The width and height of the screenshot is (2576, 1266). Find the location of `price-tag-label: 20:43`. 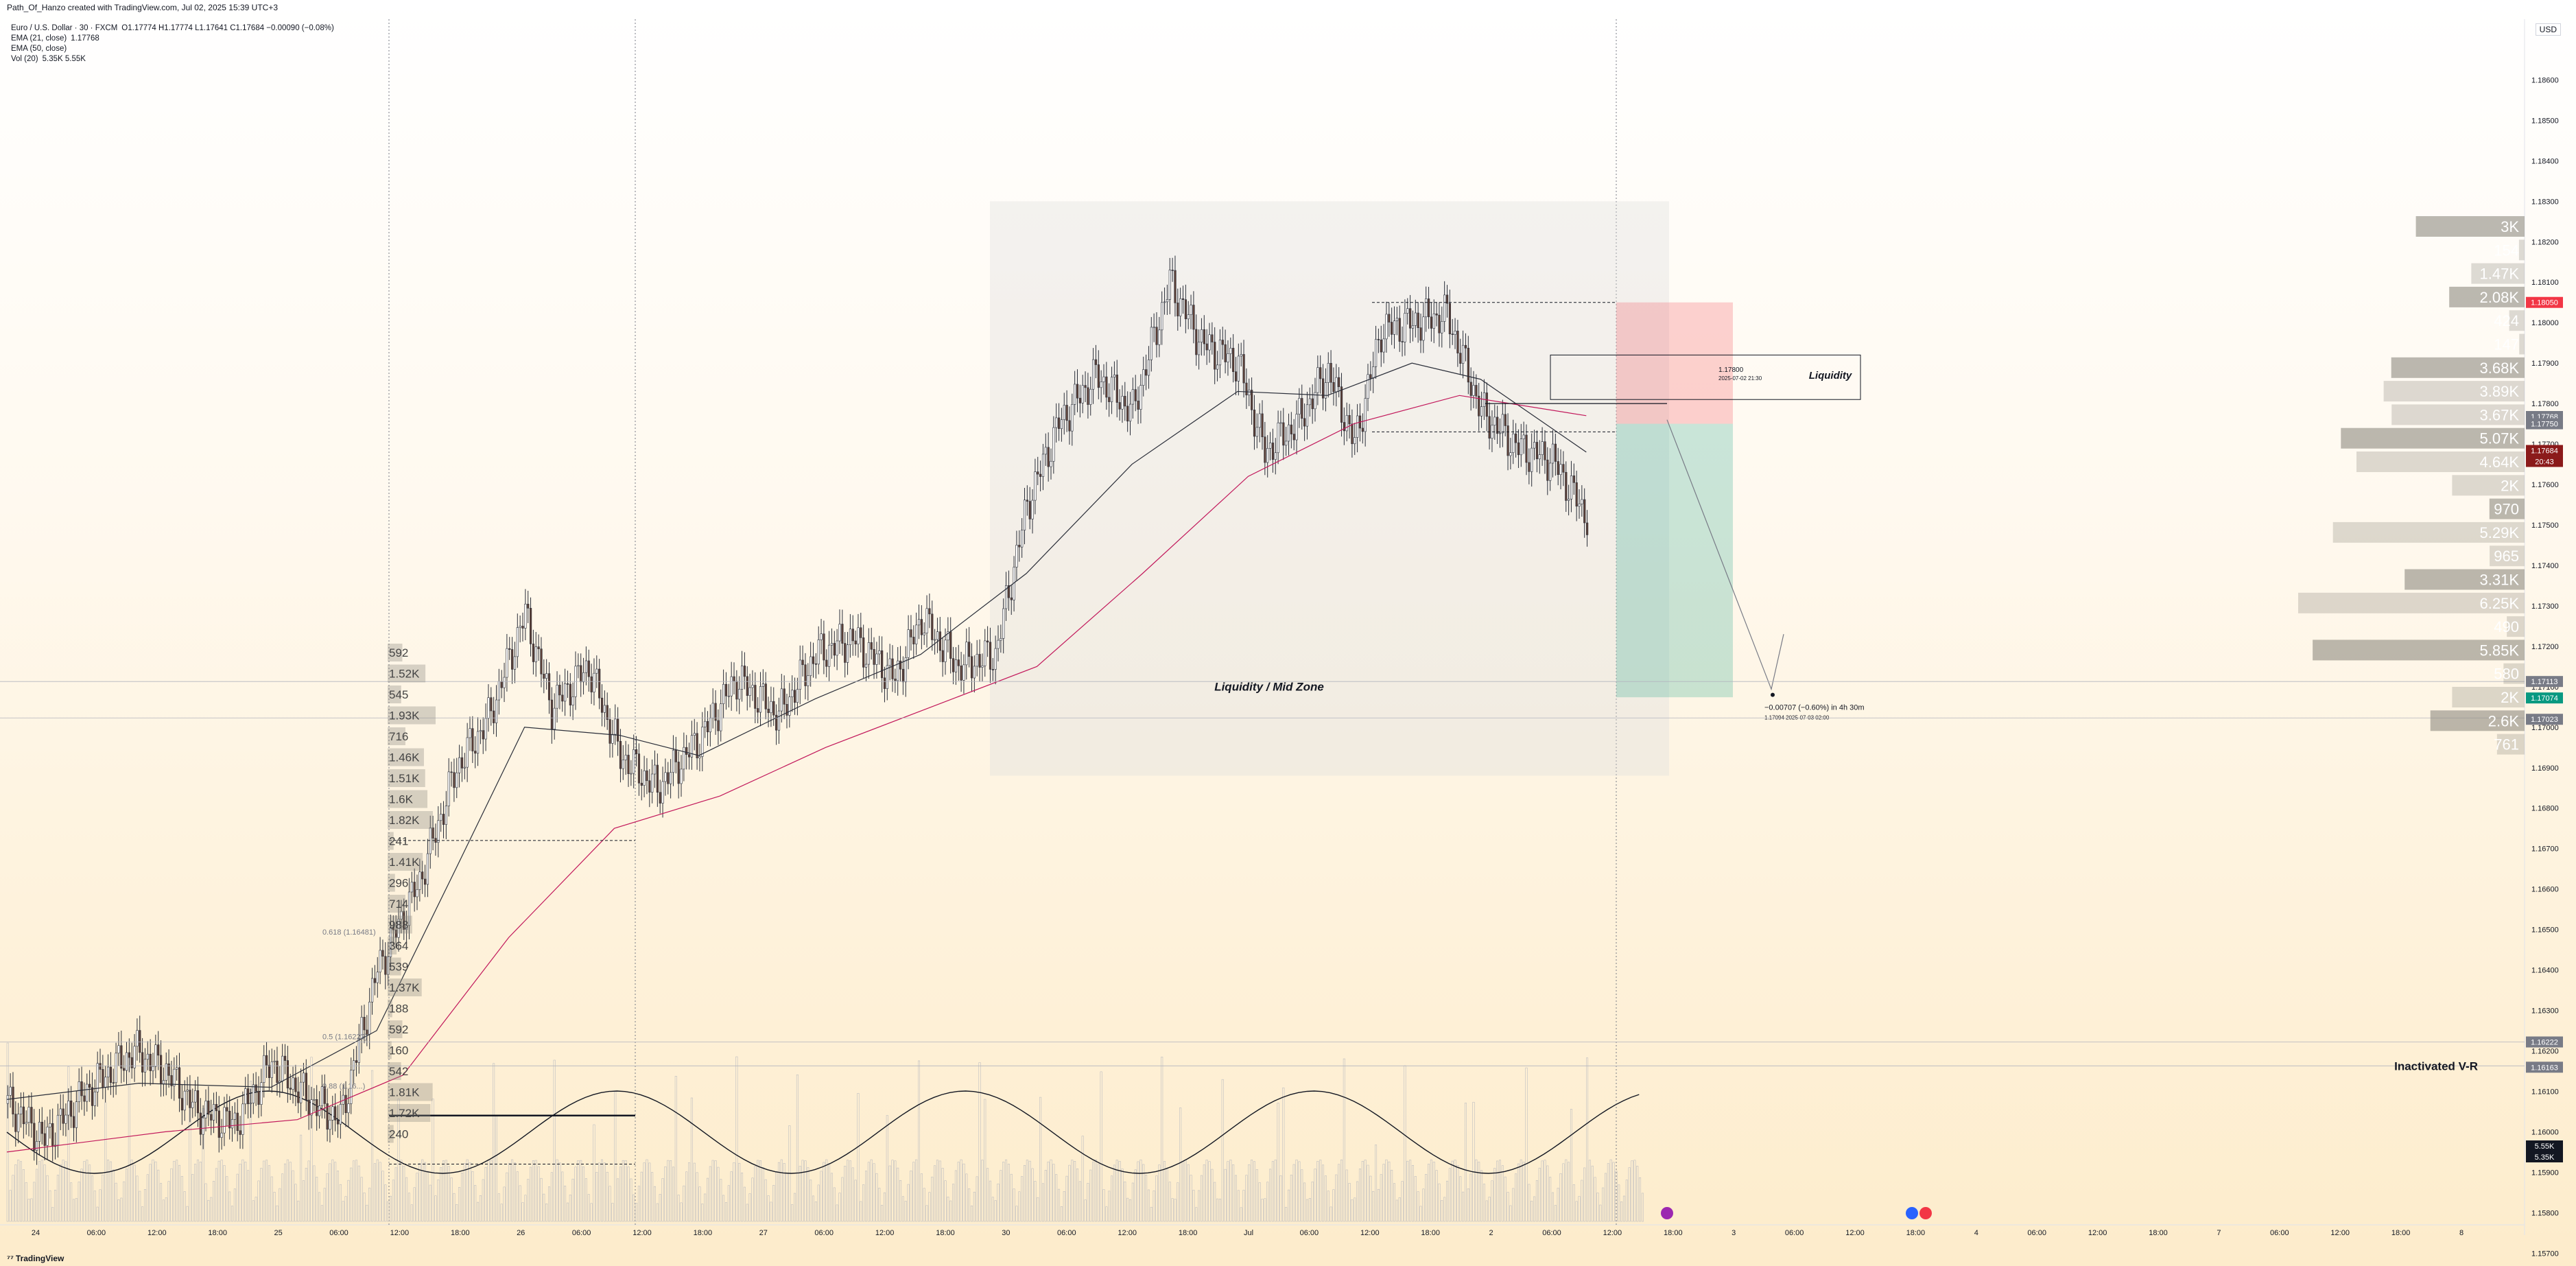

price-tag-label: 20:43 is located at coordinates (2544, 462).